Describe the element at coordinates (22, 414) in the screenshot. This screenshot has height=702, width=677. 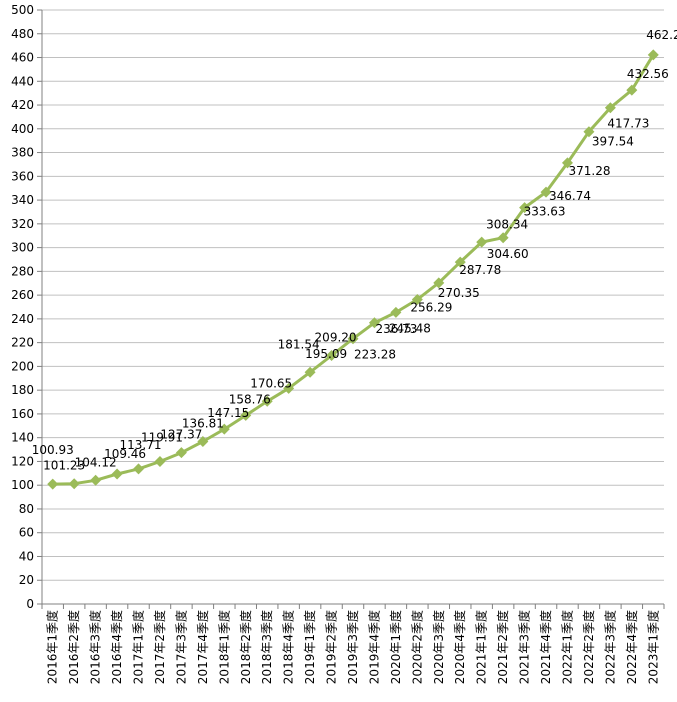
I see `y-tick-label-160: 160` at that location.